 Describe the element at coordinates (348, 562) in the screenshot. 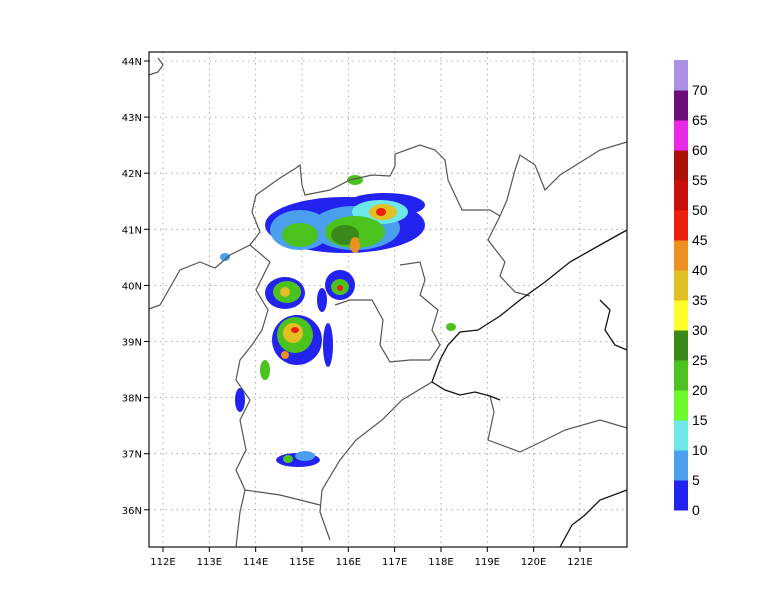

I see `lon-tick-label: 116E` at that location.